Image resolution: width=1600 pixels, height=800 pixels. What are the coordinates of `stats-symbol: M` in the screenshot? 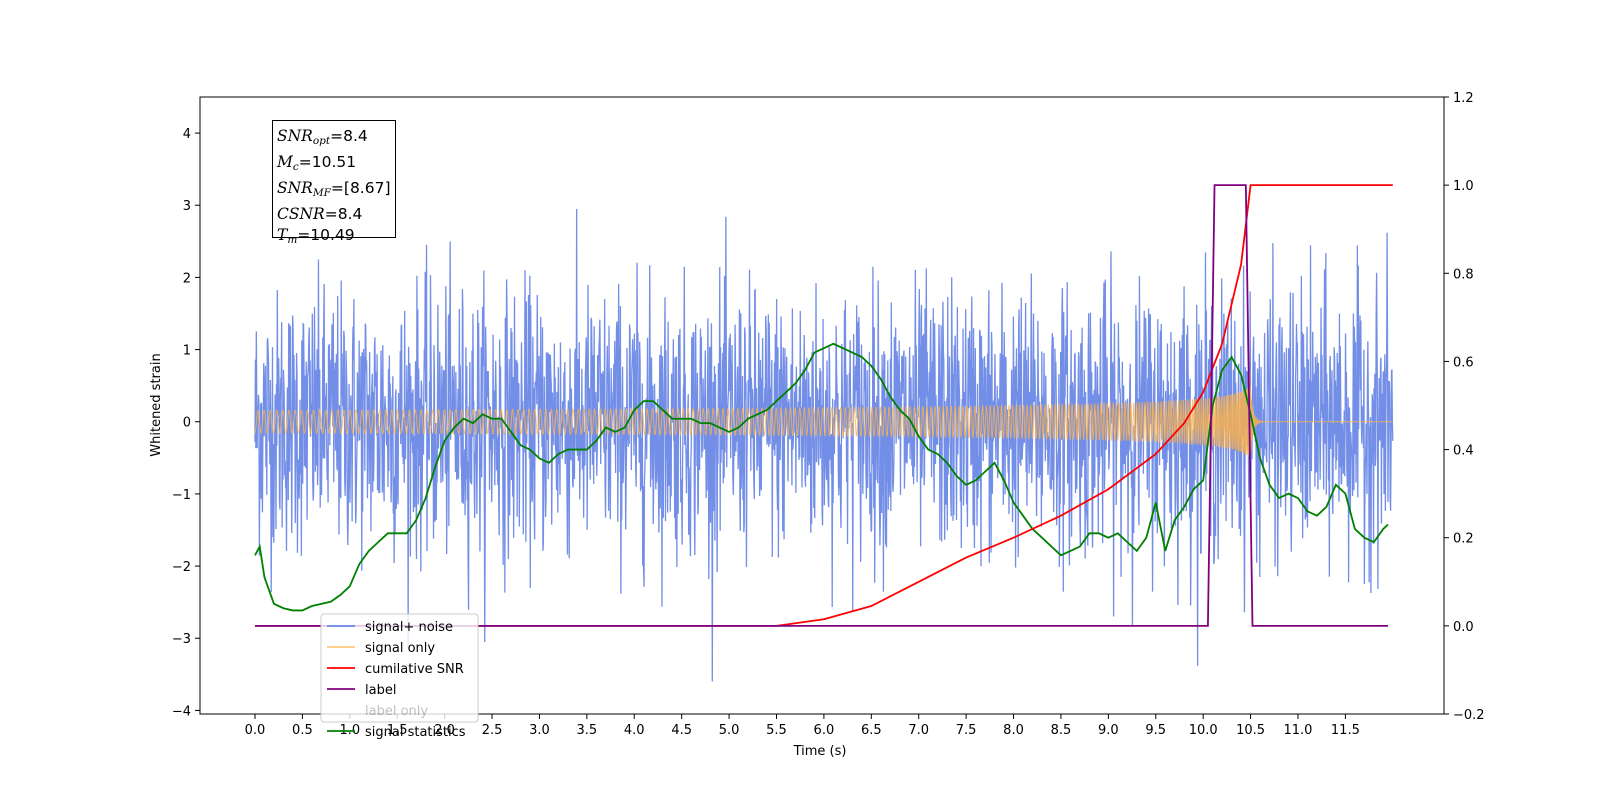 It's located at (285, 162).